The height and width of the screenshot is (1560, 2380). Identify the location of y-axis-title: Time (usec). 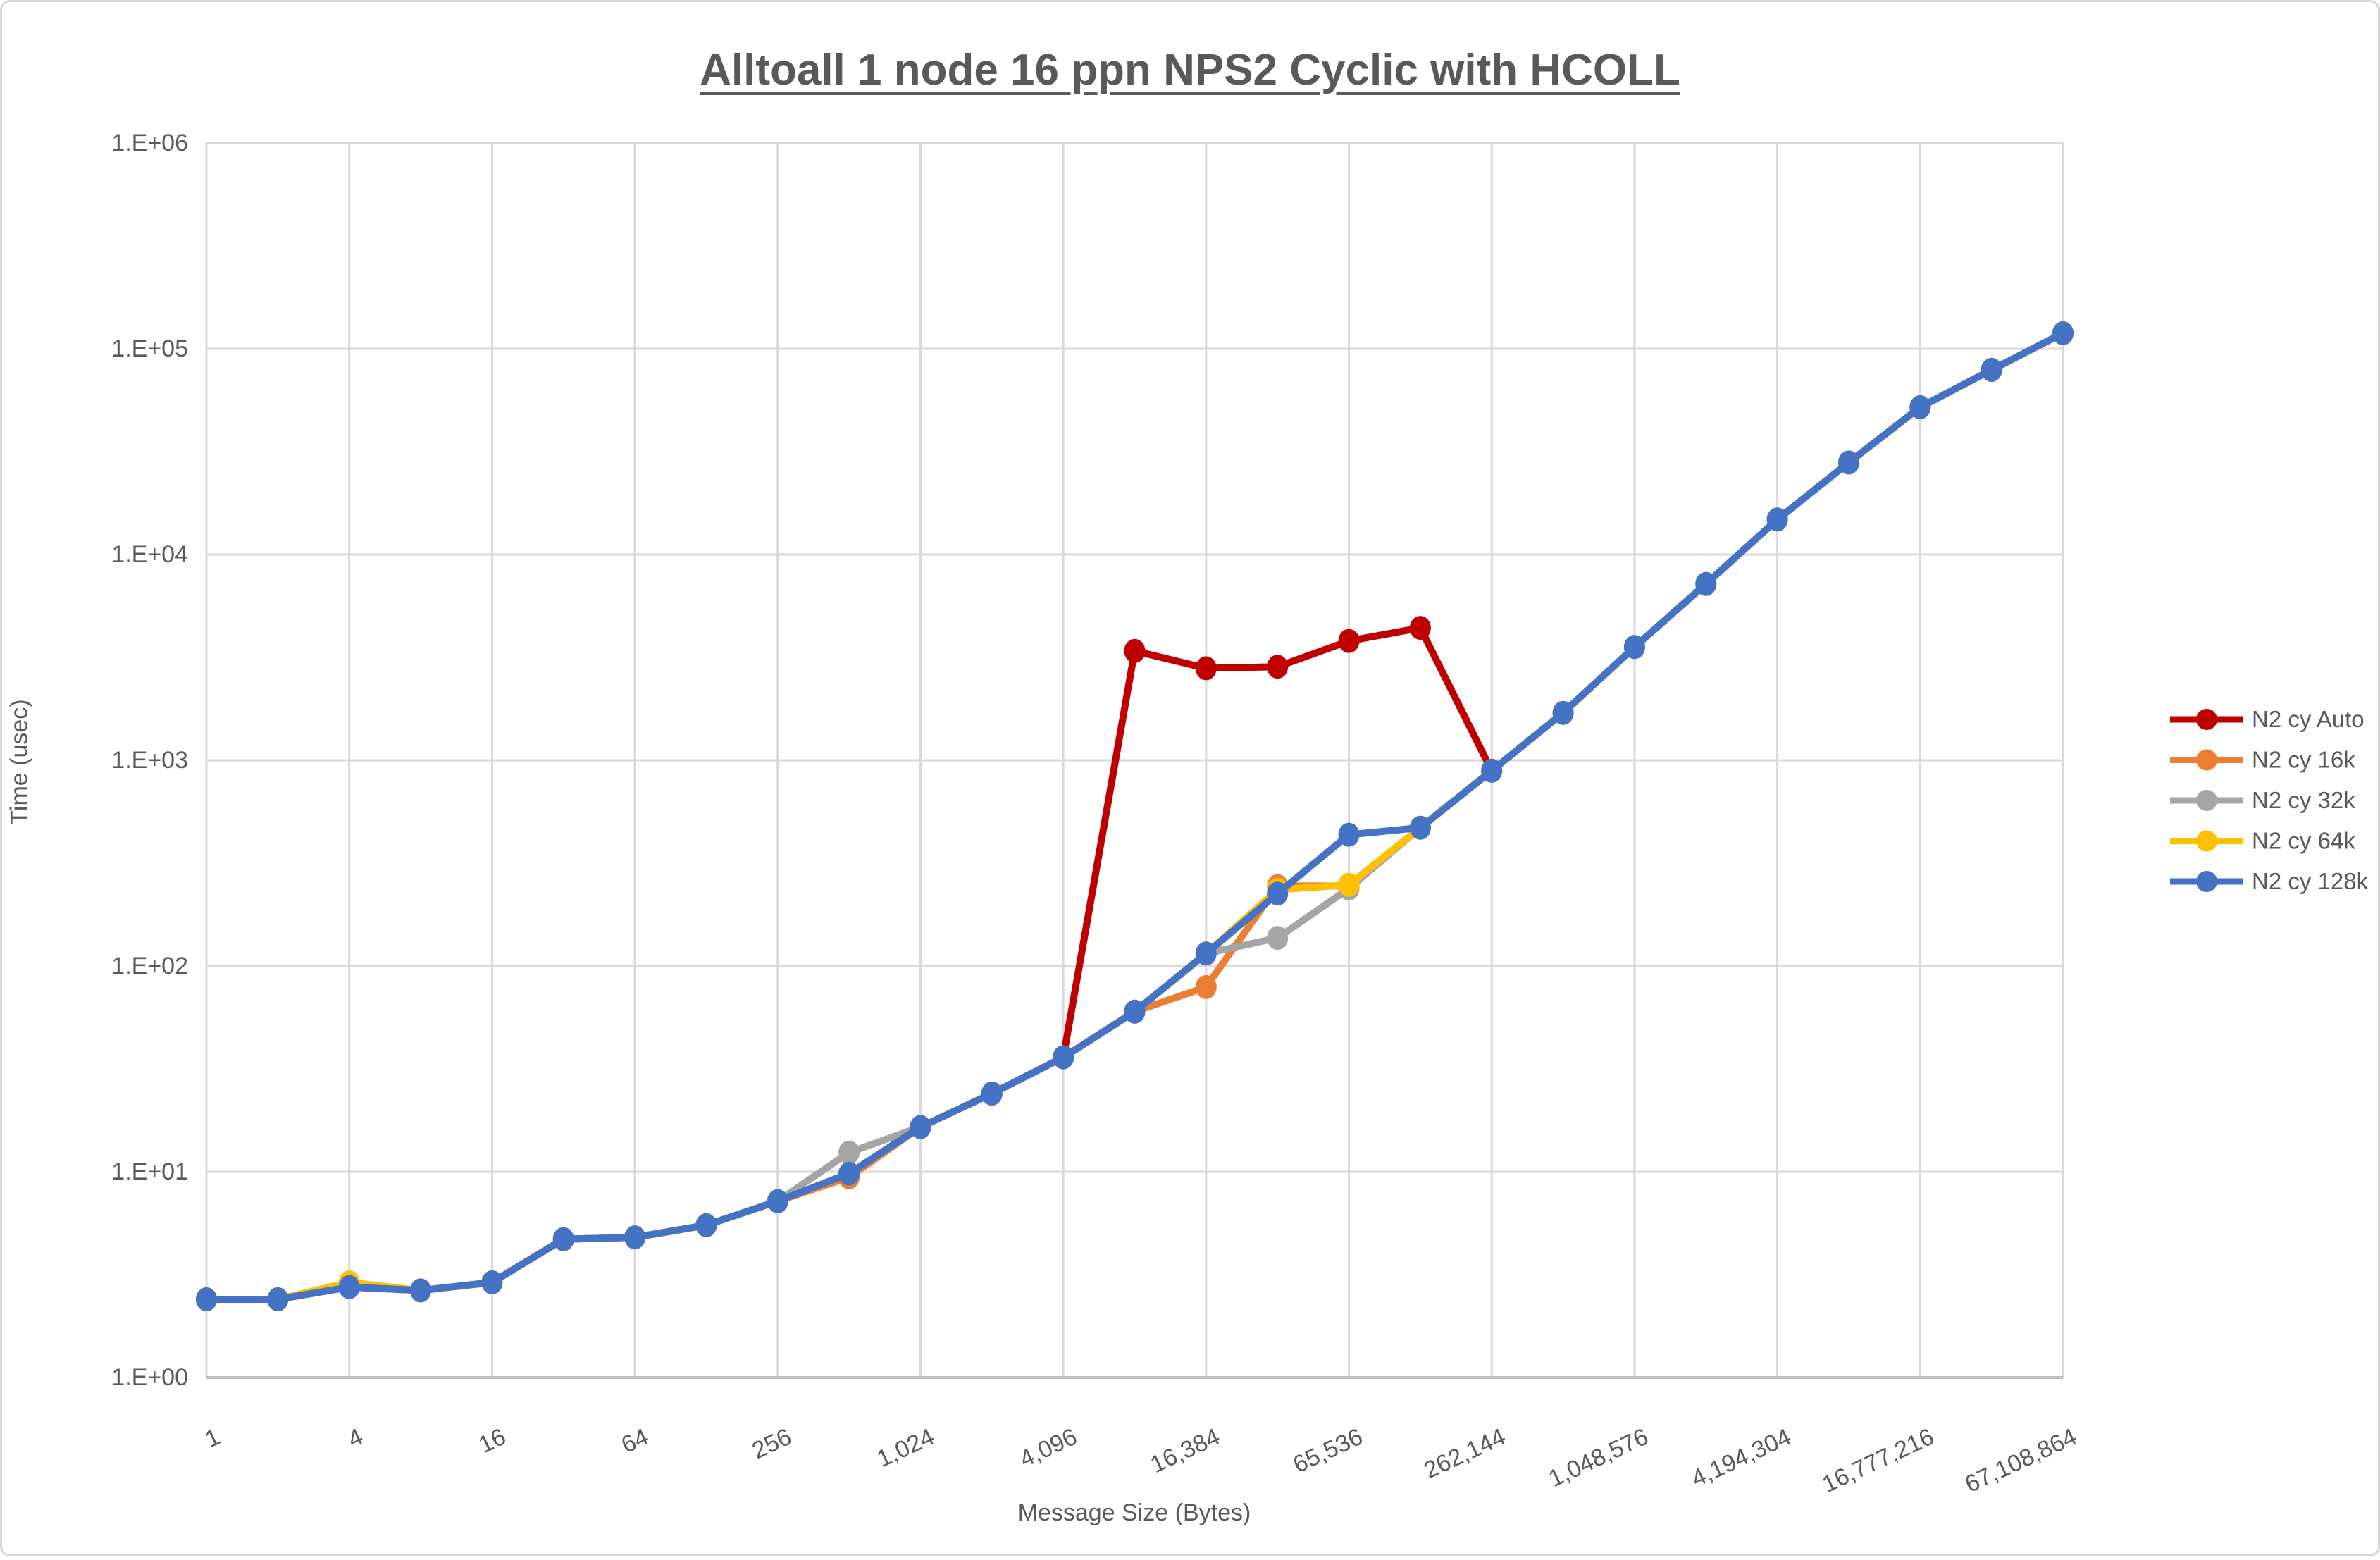
(19, 762).